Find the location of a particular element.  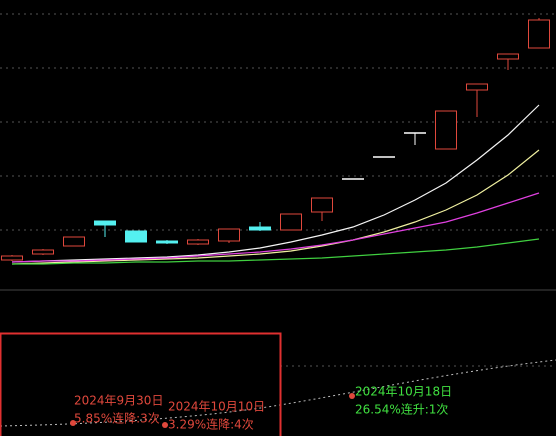

annotation-text: 3.29%连降:4次 is located at coordinates (211, 424).